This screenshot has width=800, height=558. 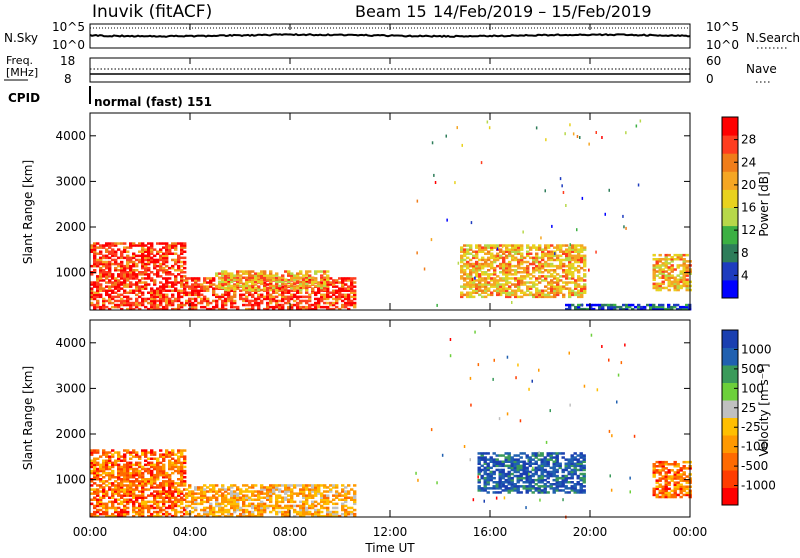 What do you see at coordinates (152, 12) in the screenshot?
I see `station-title: Inuvik (fitACF)` at bounding box center [152, 12].